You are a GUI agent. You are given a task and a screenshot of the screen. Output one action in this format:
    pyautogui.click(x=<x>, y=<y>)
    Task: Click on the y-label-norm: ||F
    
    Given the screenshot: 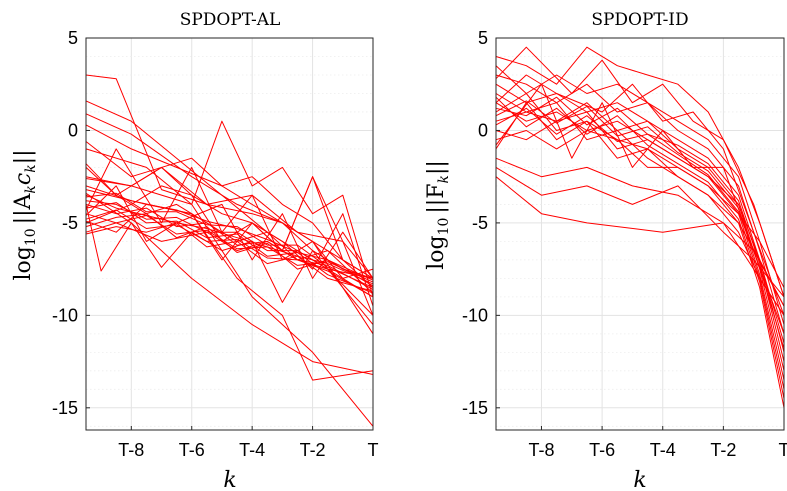 What is the action you would take?
    pyautogui.click(x=436, y=199)
    